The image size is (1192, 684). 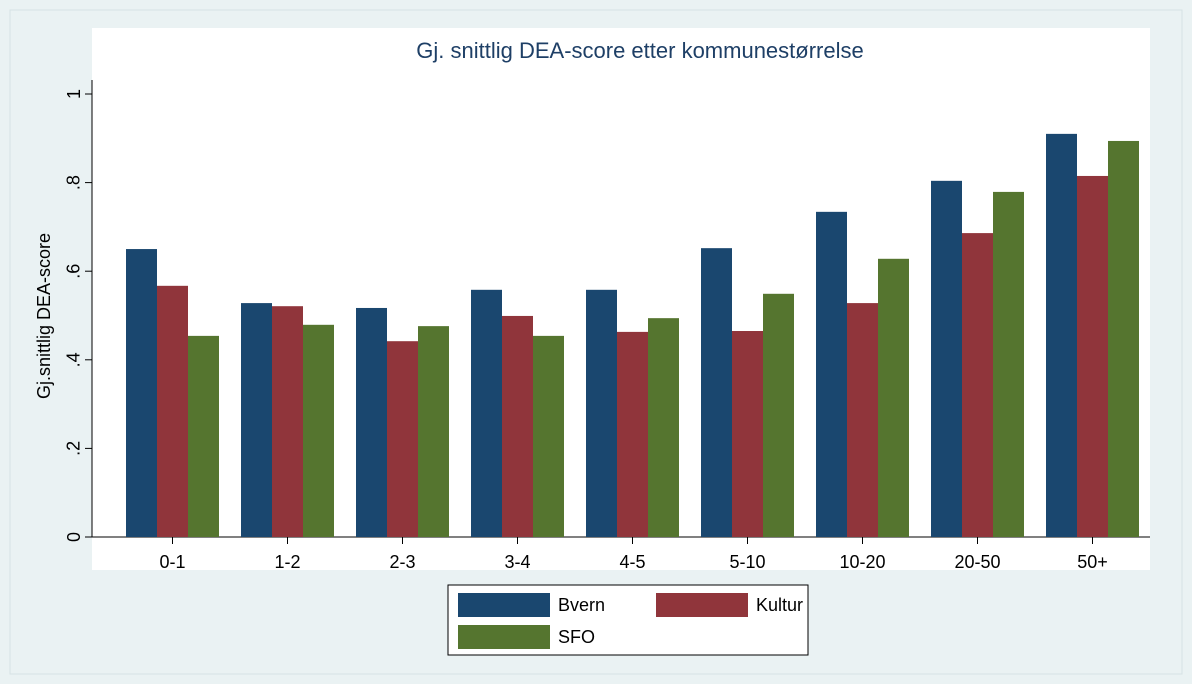 I want to click on legend-label: Kultur, so click(x=779, y=605).